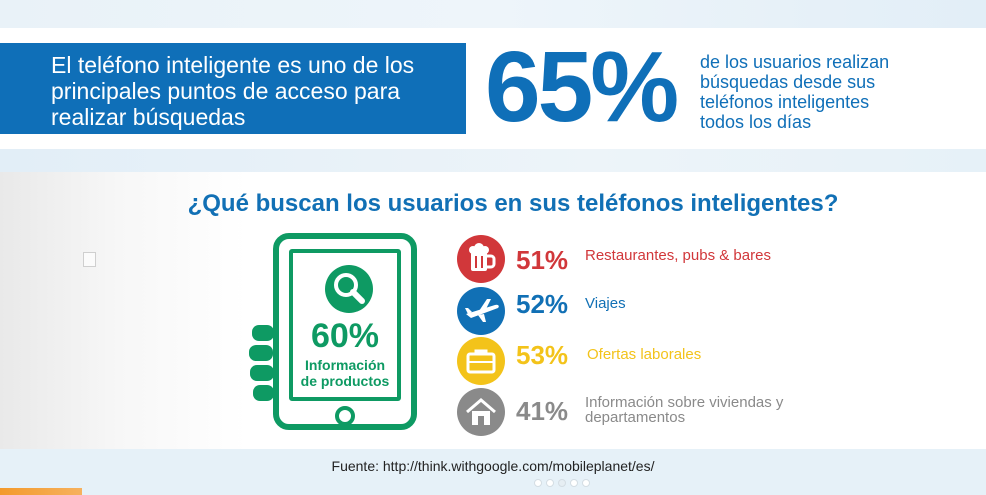 The width and height of the screenshot is (986, 495). I want to click on highlight-percent: 65%, so click(582, 87).